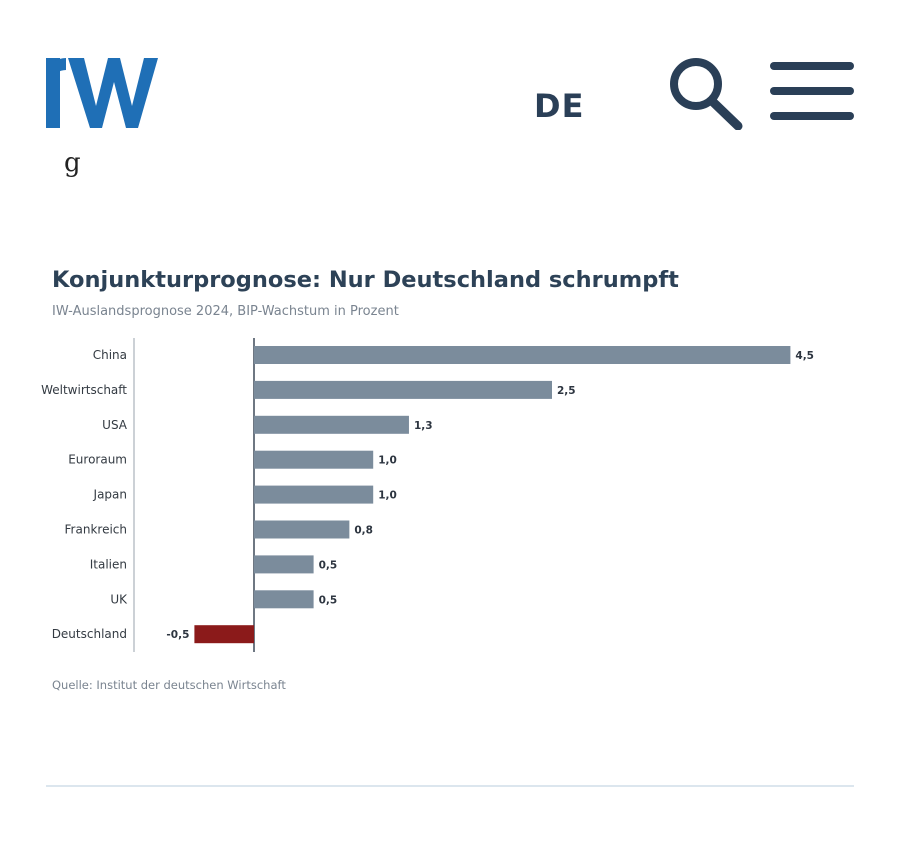 The width and height of the screenshot is (900, 842). I want to click on bar-uk, so click(284, 599).